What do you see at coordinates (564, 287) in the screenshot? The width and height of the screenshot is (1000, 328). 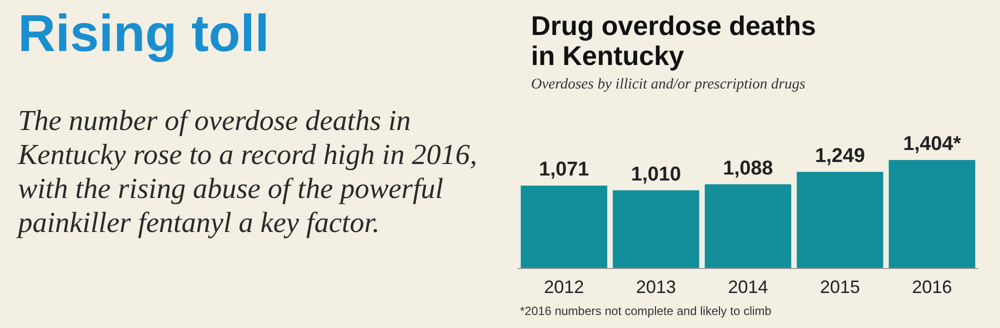 I see `x-tick-label: 2012` at bounding box center [564, 287].